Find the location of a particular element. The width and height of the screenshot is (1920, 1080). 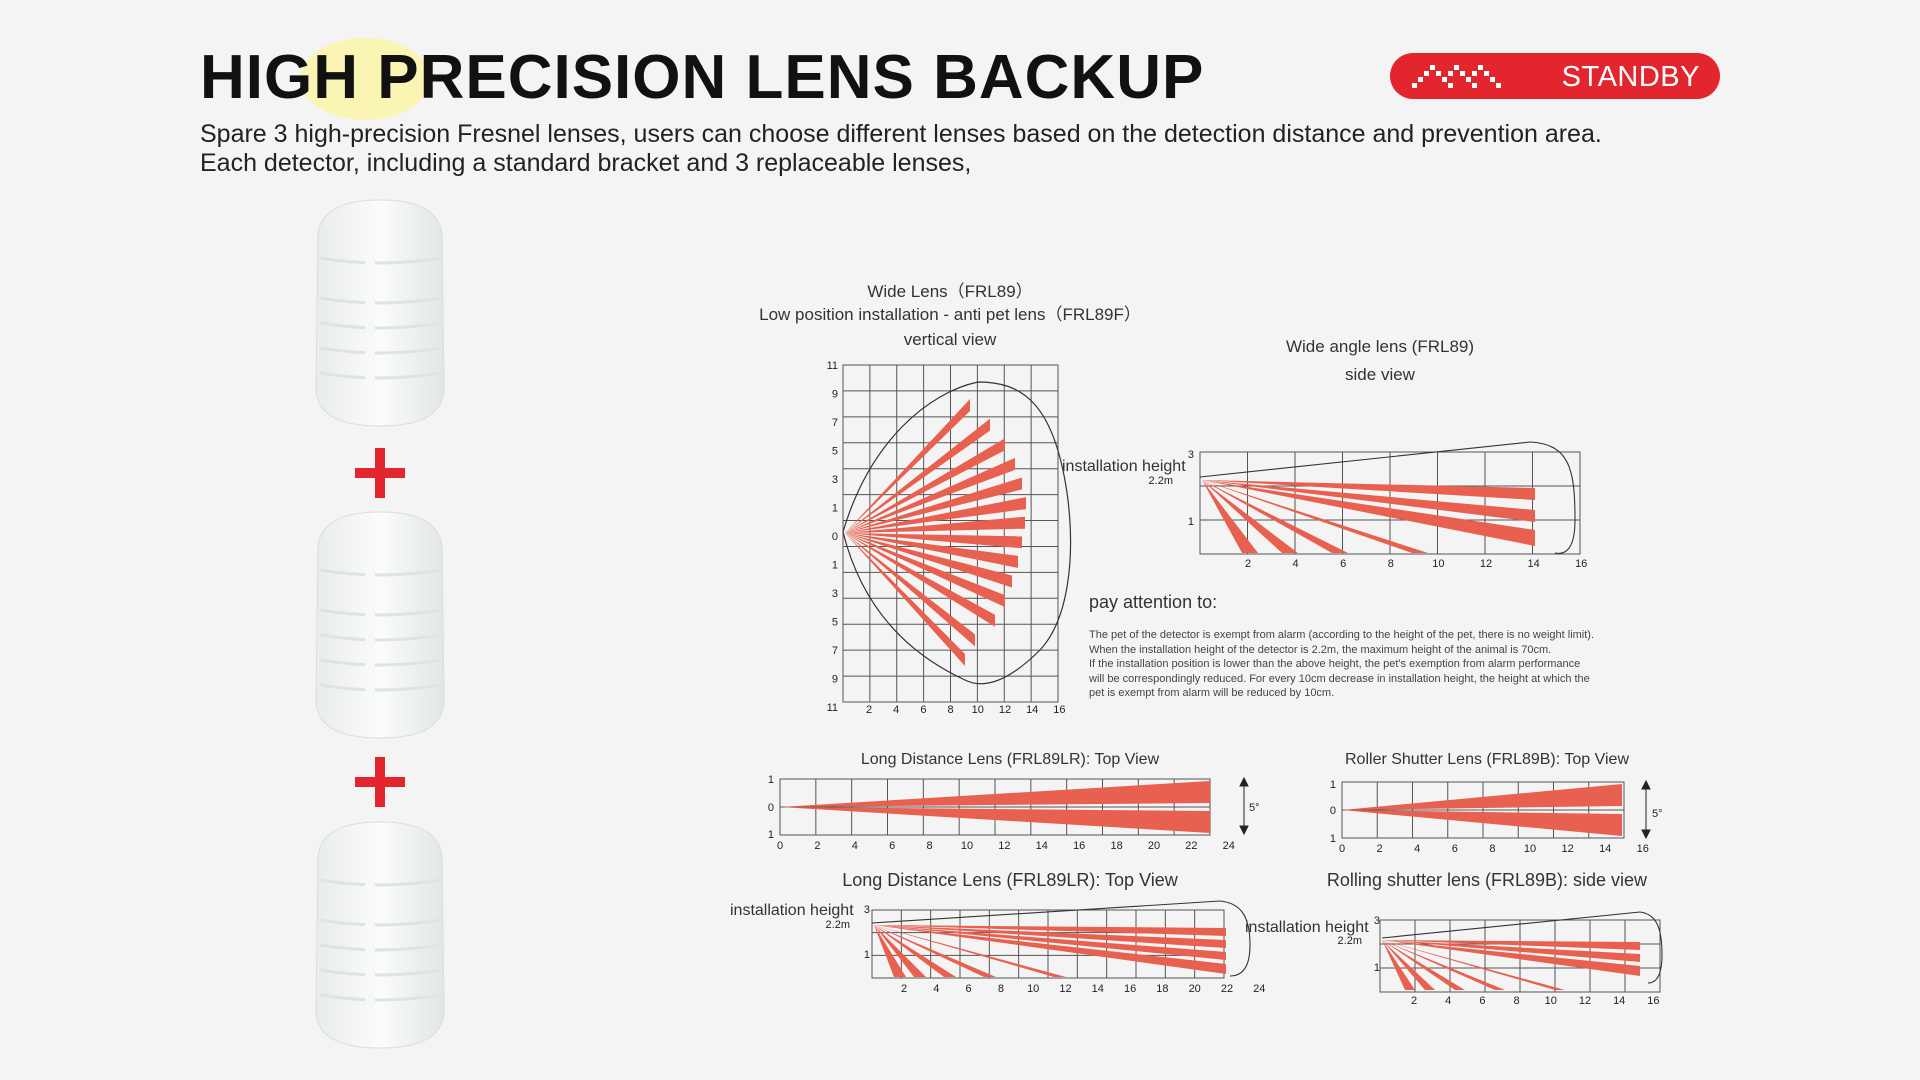

long-top-x-ticks: 0 2 4 6 8 10 12 14 16 18 20 22 24 is located at coordinates (1006, 846).